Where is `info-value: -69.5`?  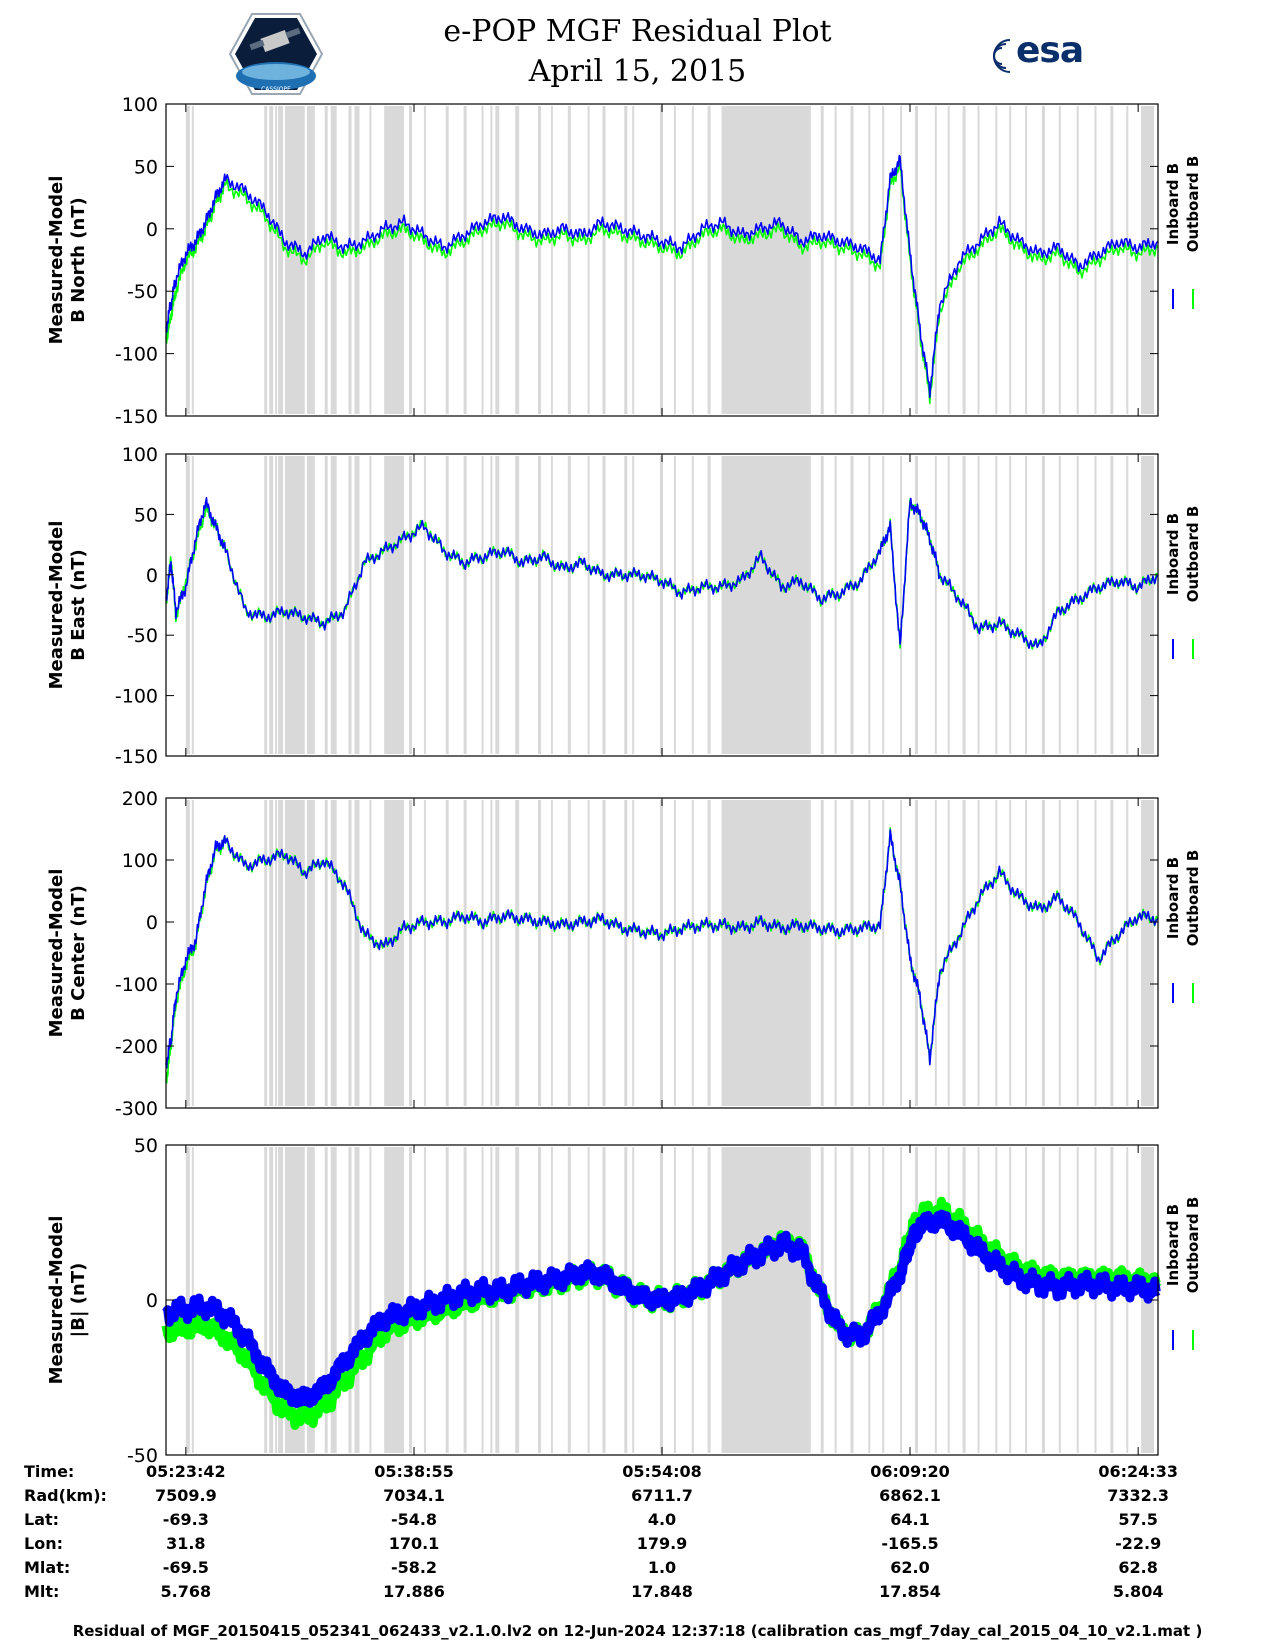
info-value: -69.5 is located at coordinates (185, 1567).